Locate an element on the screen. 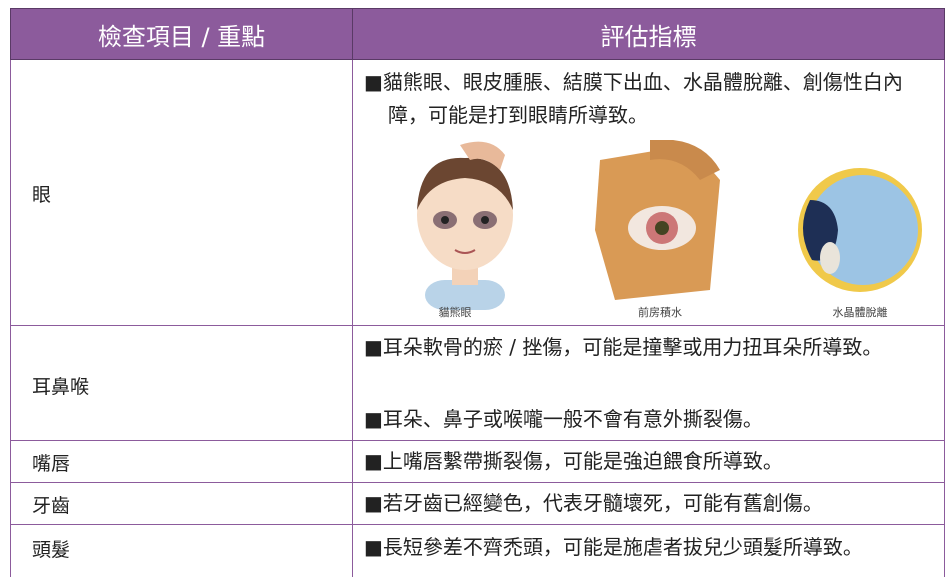 The width and height of the screenshot is (950, 577). eye-illustration is located at coordinates (657, 220).